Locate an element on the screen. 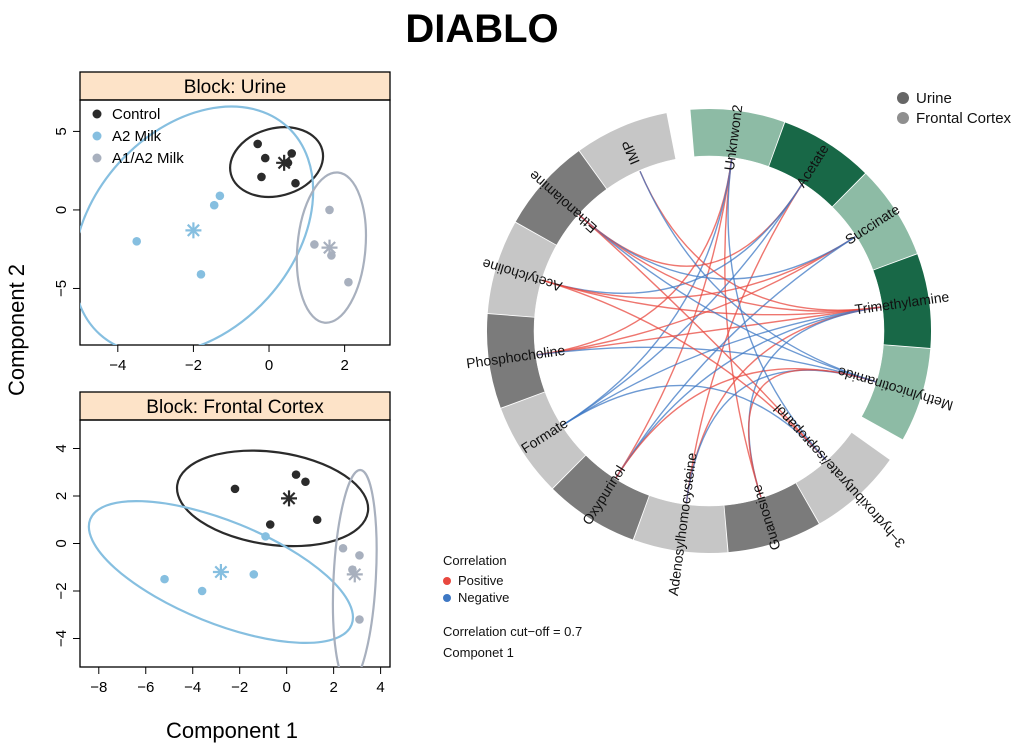  panel-title: Block: Frontal Cortex is located at coordinates (235, 407).